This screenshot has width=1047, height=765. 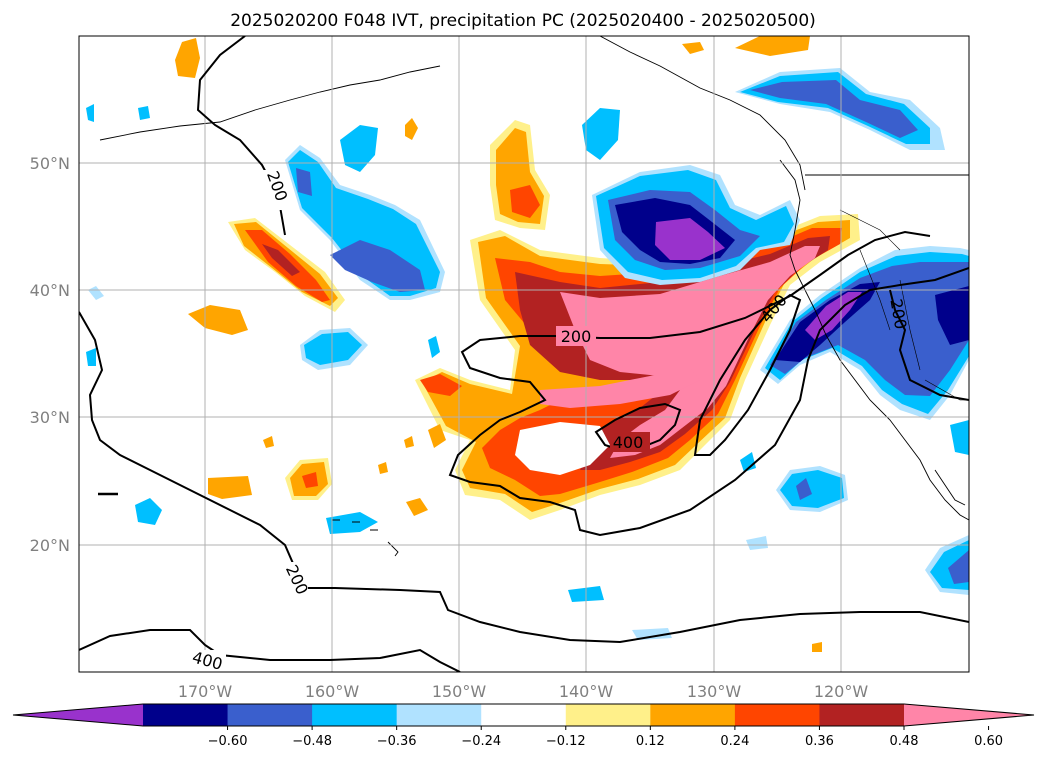 I want to click on lat-label-40n: 40°N, so click(x=50, y=290).